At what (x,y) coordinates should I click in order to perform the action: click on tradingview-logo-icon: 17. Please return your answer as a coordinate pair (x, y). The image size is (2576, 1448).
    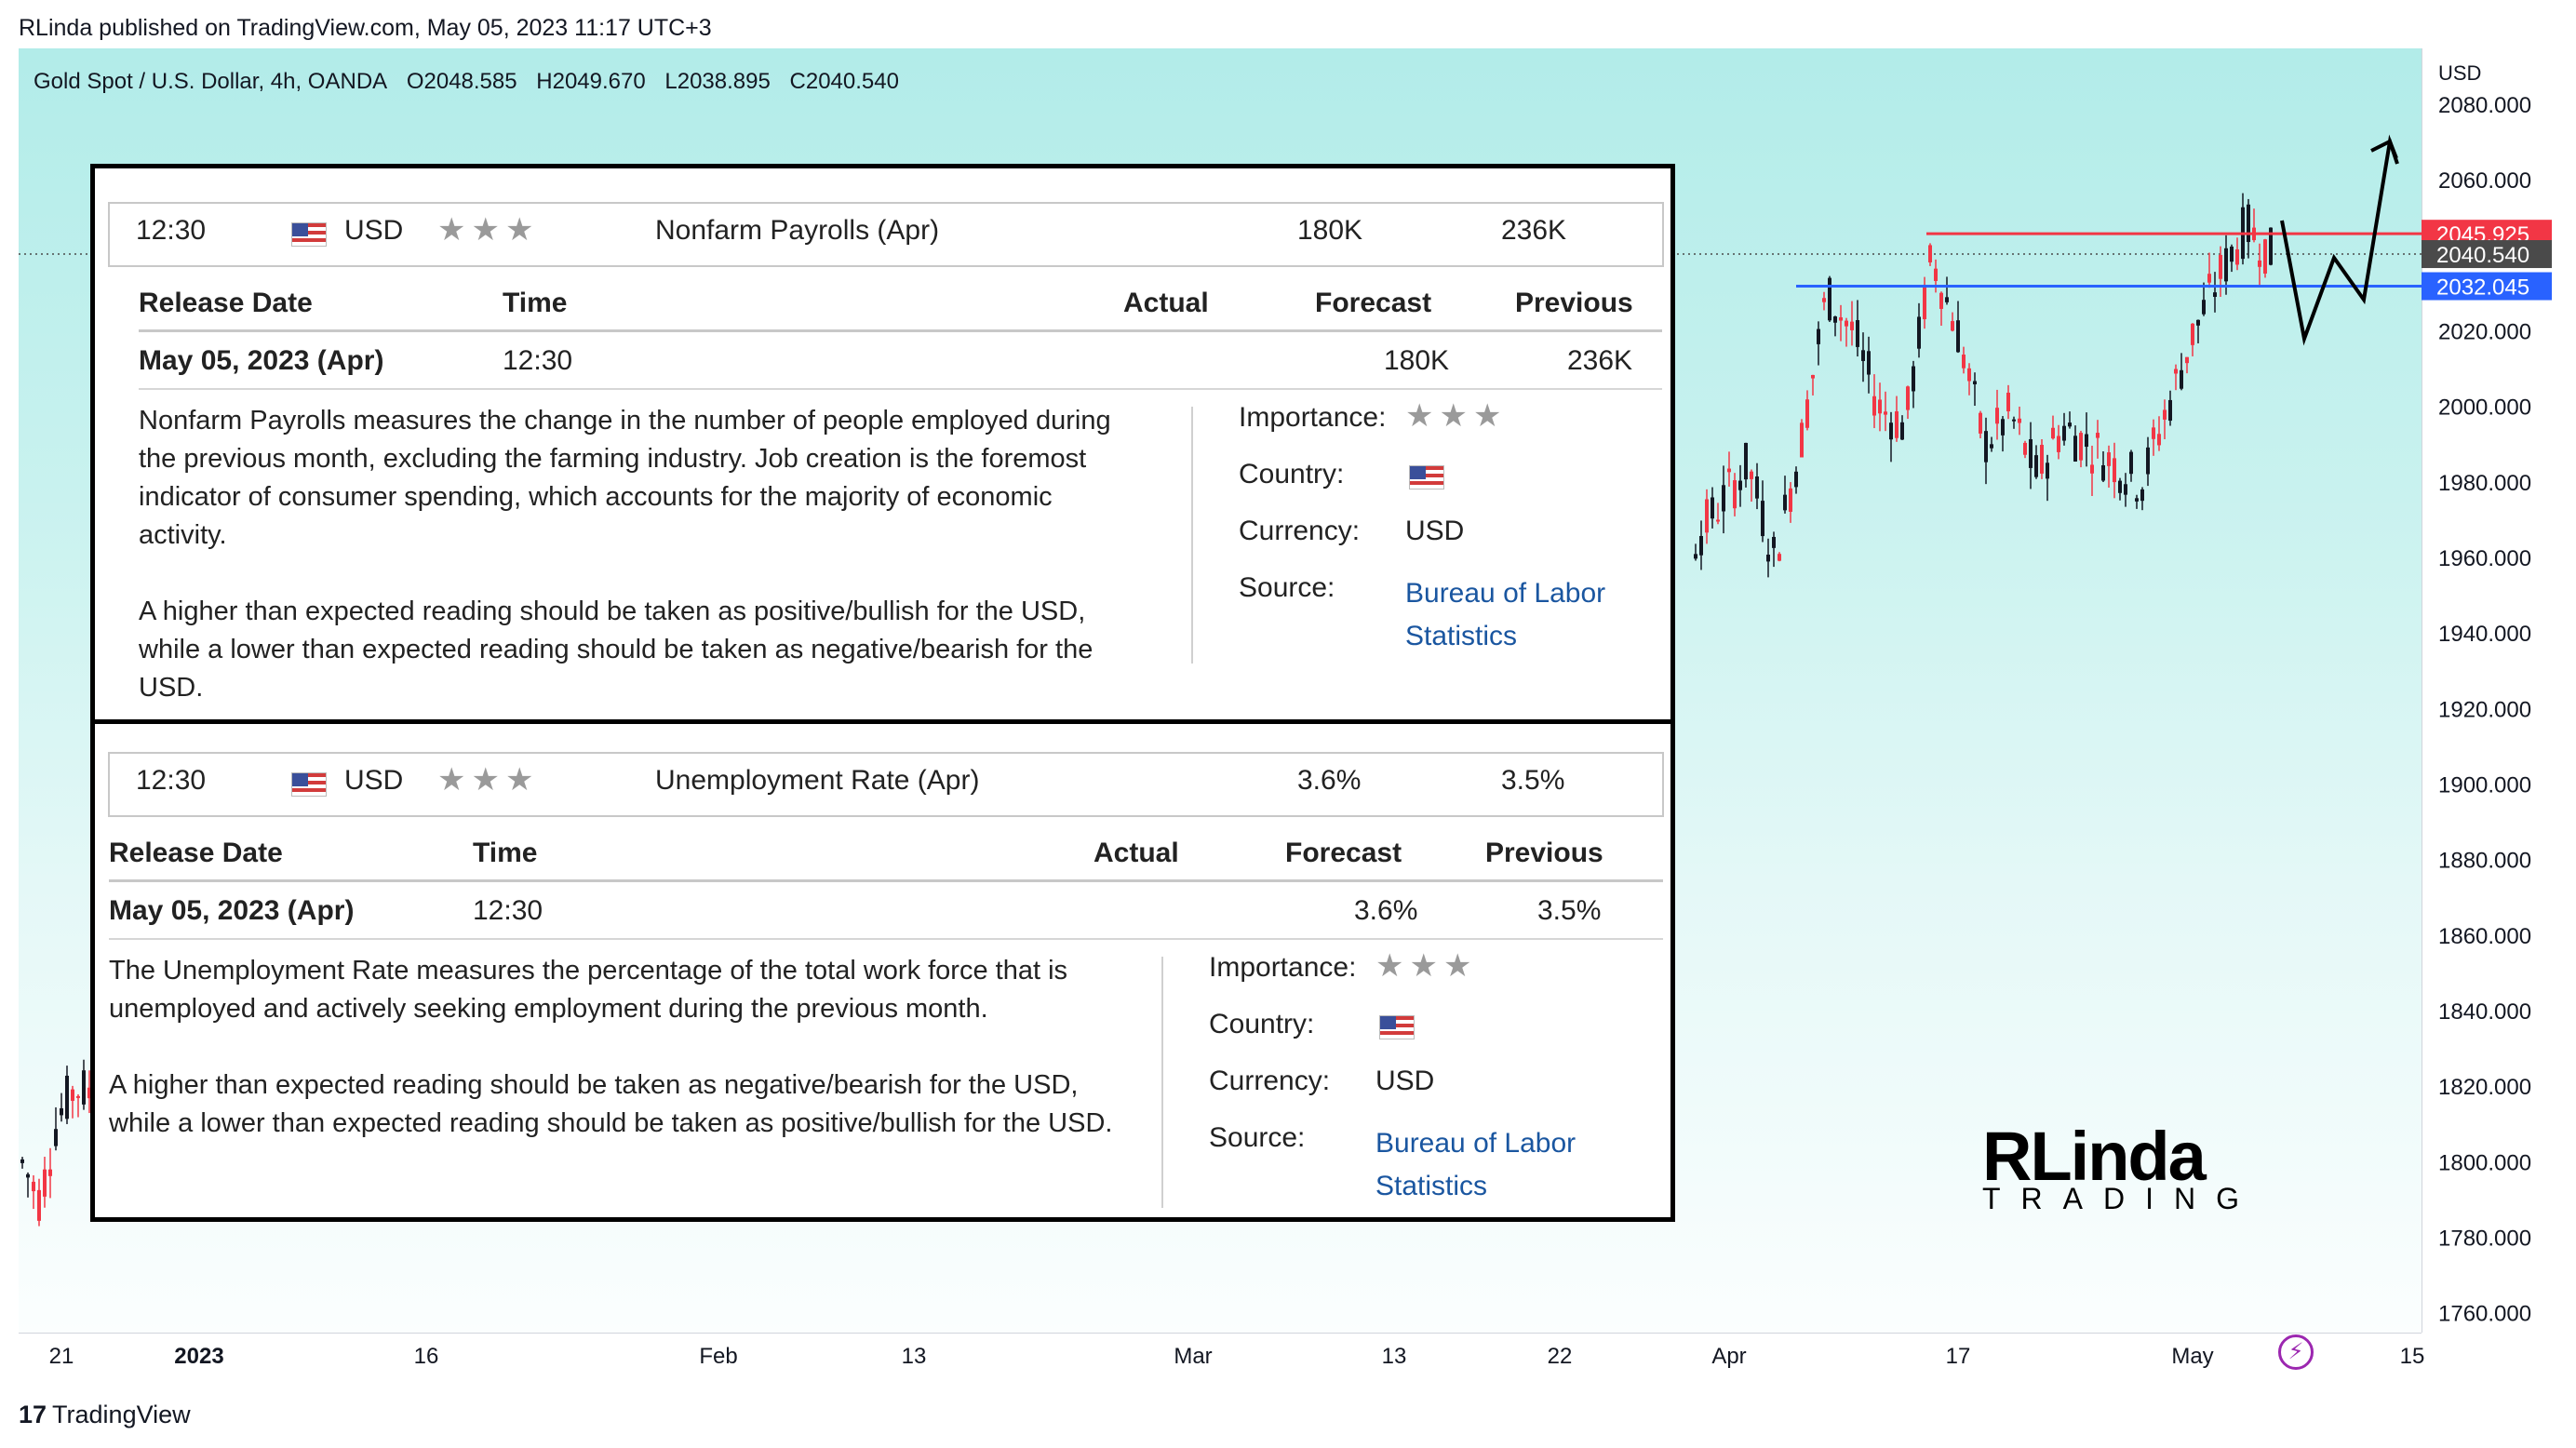
    Looking at the image, I should click on (33, 1415).